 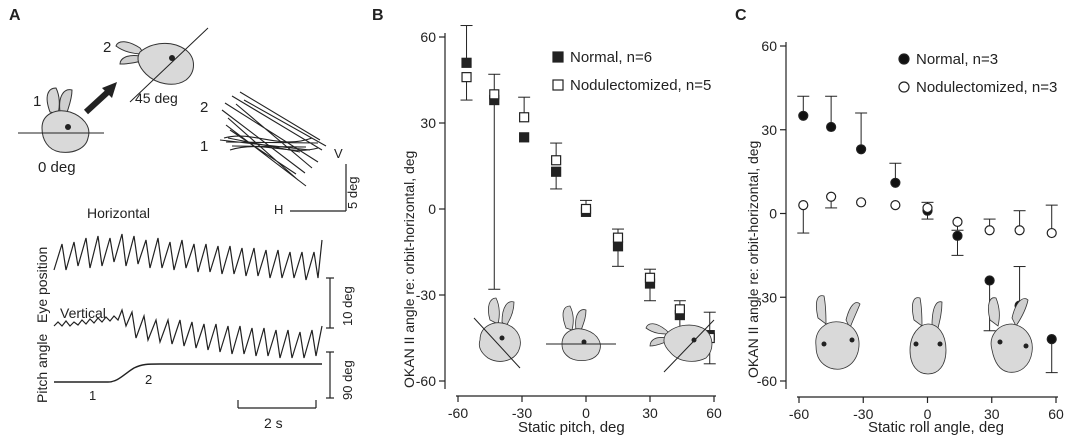 I want to click on b-legend-label-0: Normal, n=6, so click(x=611, y=57).